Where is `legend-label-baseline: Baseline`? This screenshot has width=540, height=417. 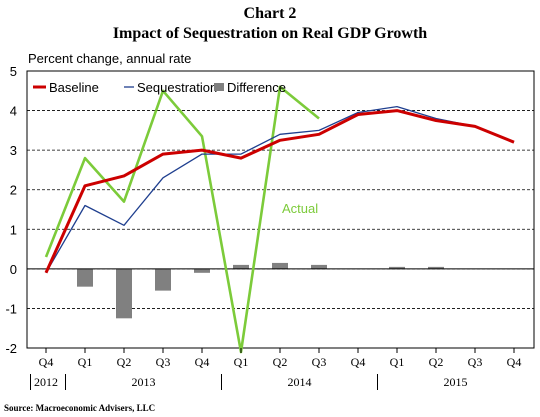
legend-label-baseline: Baseline is located at coordinates (74, 87).